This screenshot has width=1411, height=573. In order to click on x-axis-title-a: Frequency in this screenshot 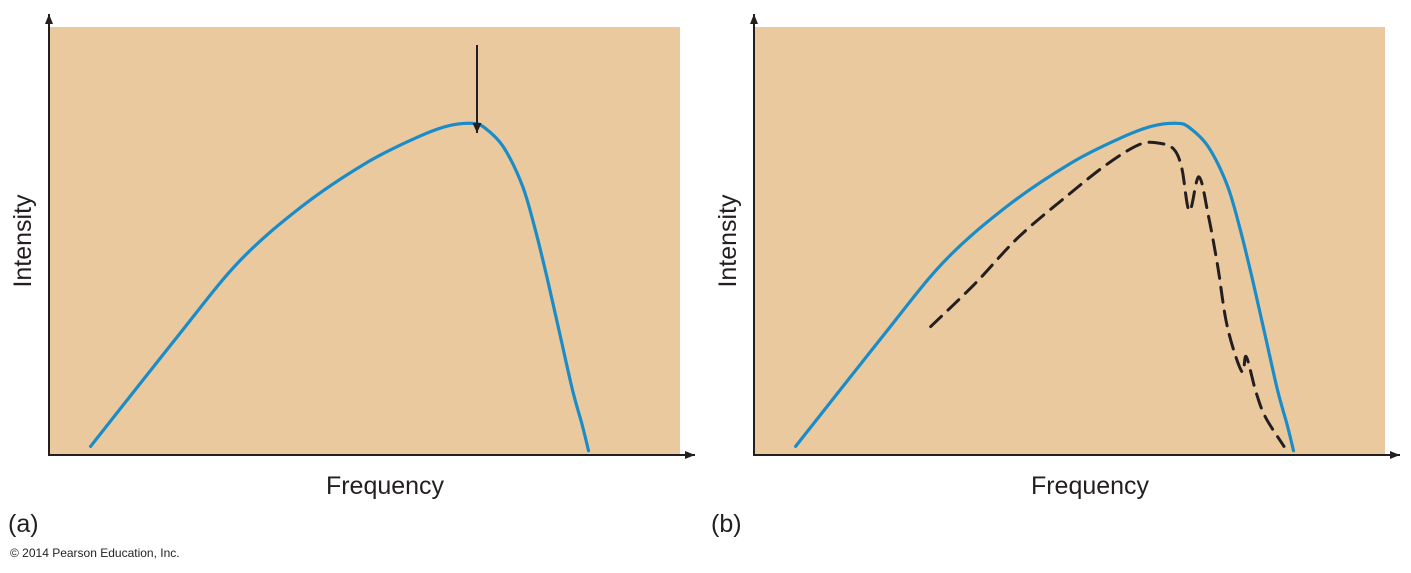, I will do `click(385, 486)`.